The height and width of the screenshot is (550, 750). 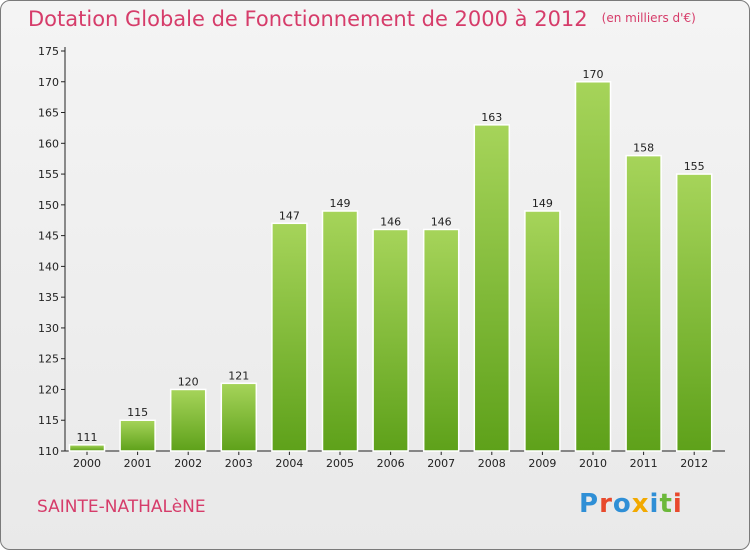 I want to click on y-tick-label: 145, so click(x=48, y=236).